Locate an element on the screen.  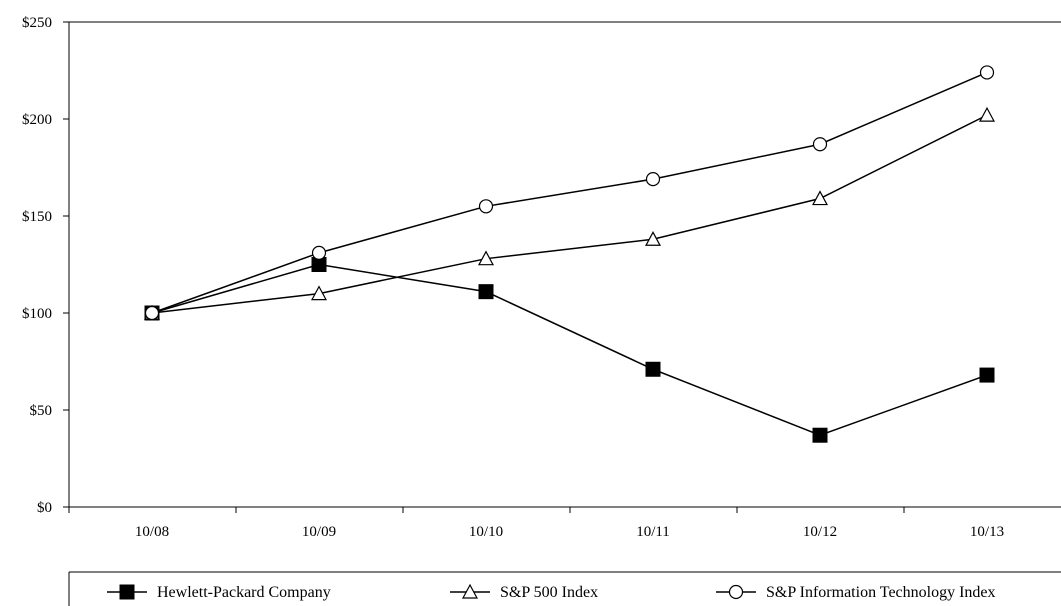
y-tick-label: $0 is located at coordinates (44, 508).